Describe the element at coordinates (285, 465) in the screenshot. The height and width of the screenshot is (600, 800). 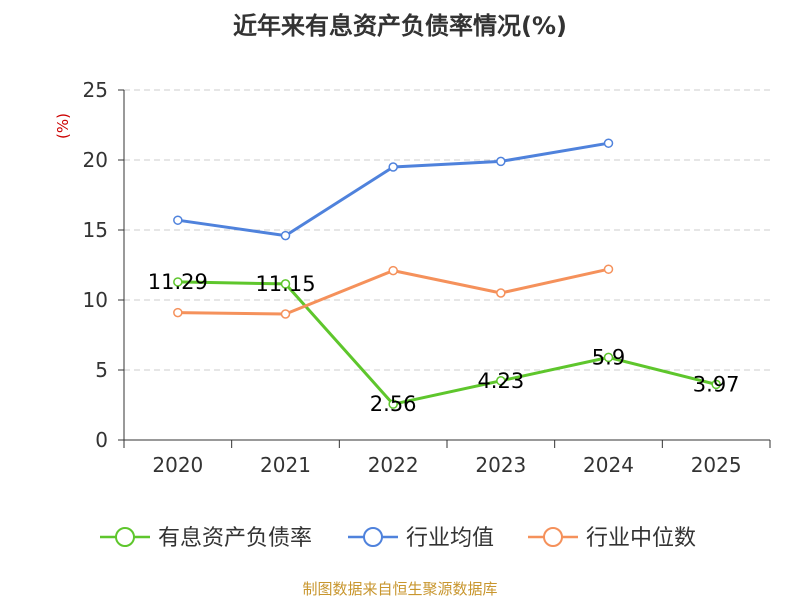
I see `x-tick-label: 2021` at that location.